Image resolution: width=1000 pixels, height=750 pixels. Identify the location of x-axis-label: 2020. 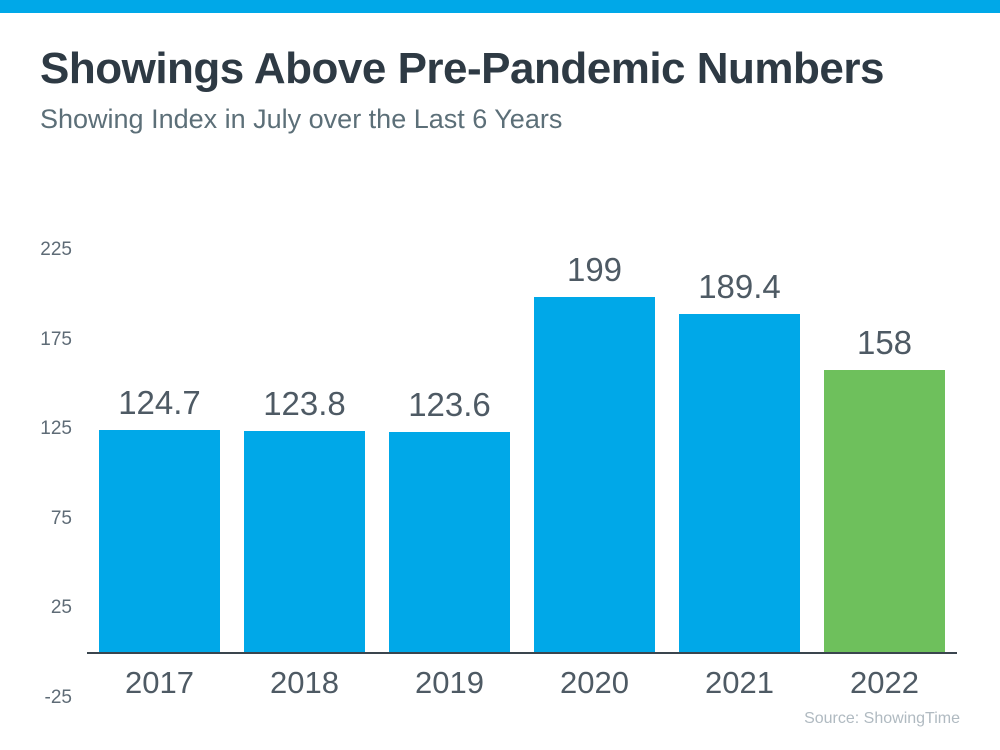
(594, 682).